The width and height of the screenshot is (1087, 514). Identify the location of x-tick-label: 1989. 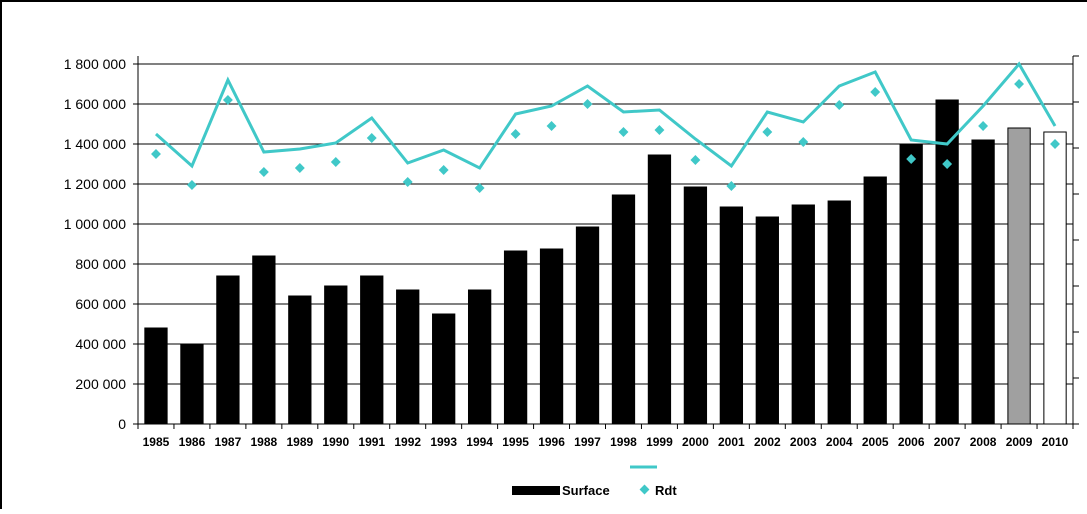
(299, 442).